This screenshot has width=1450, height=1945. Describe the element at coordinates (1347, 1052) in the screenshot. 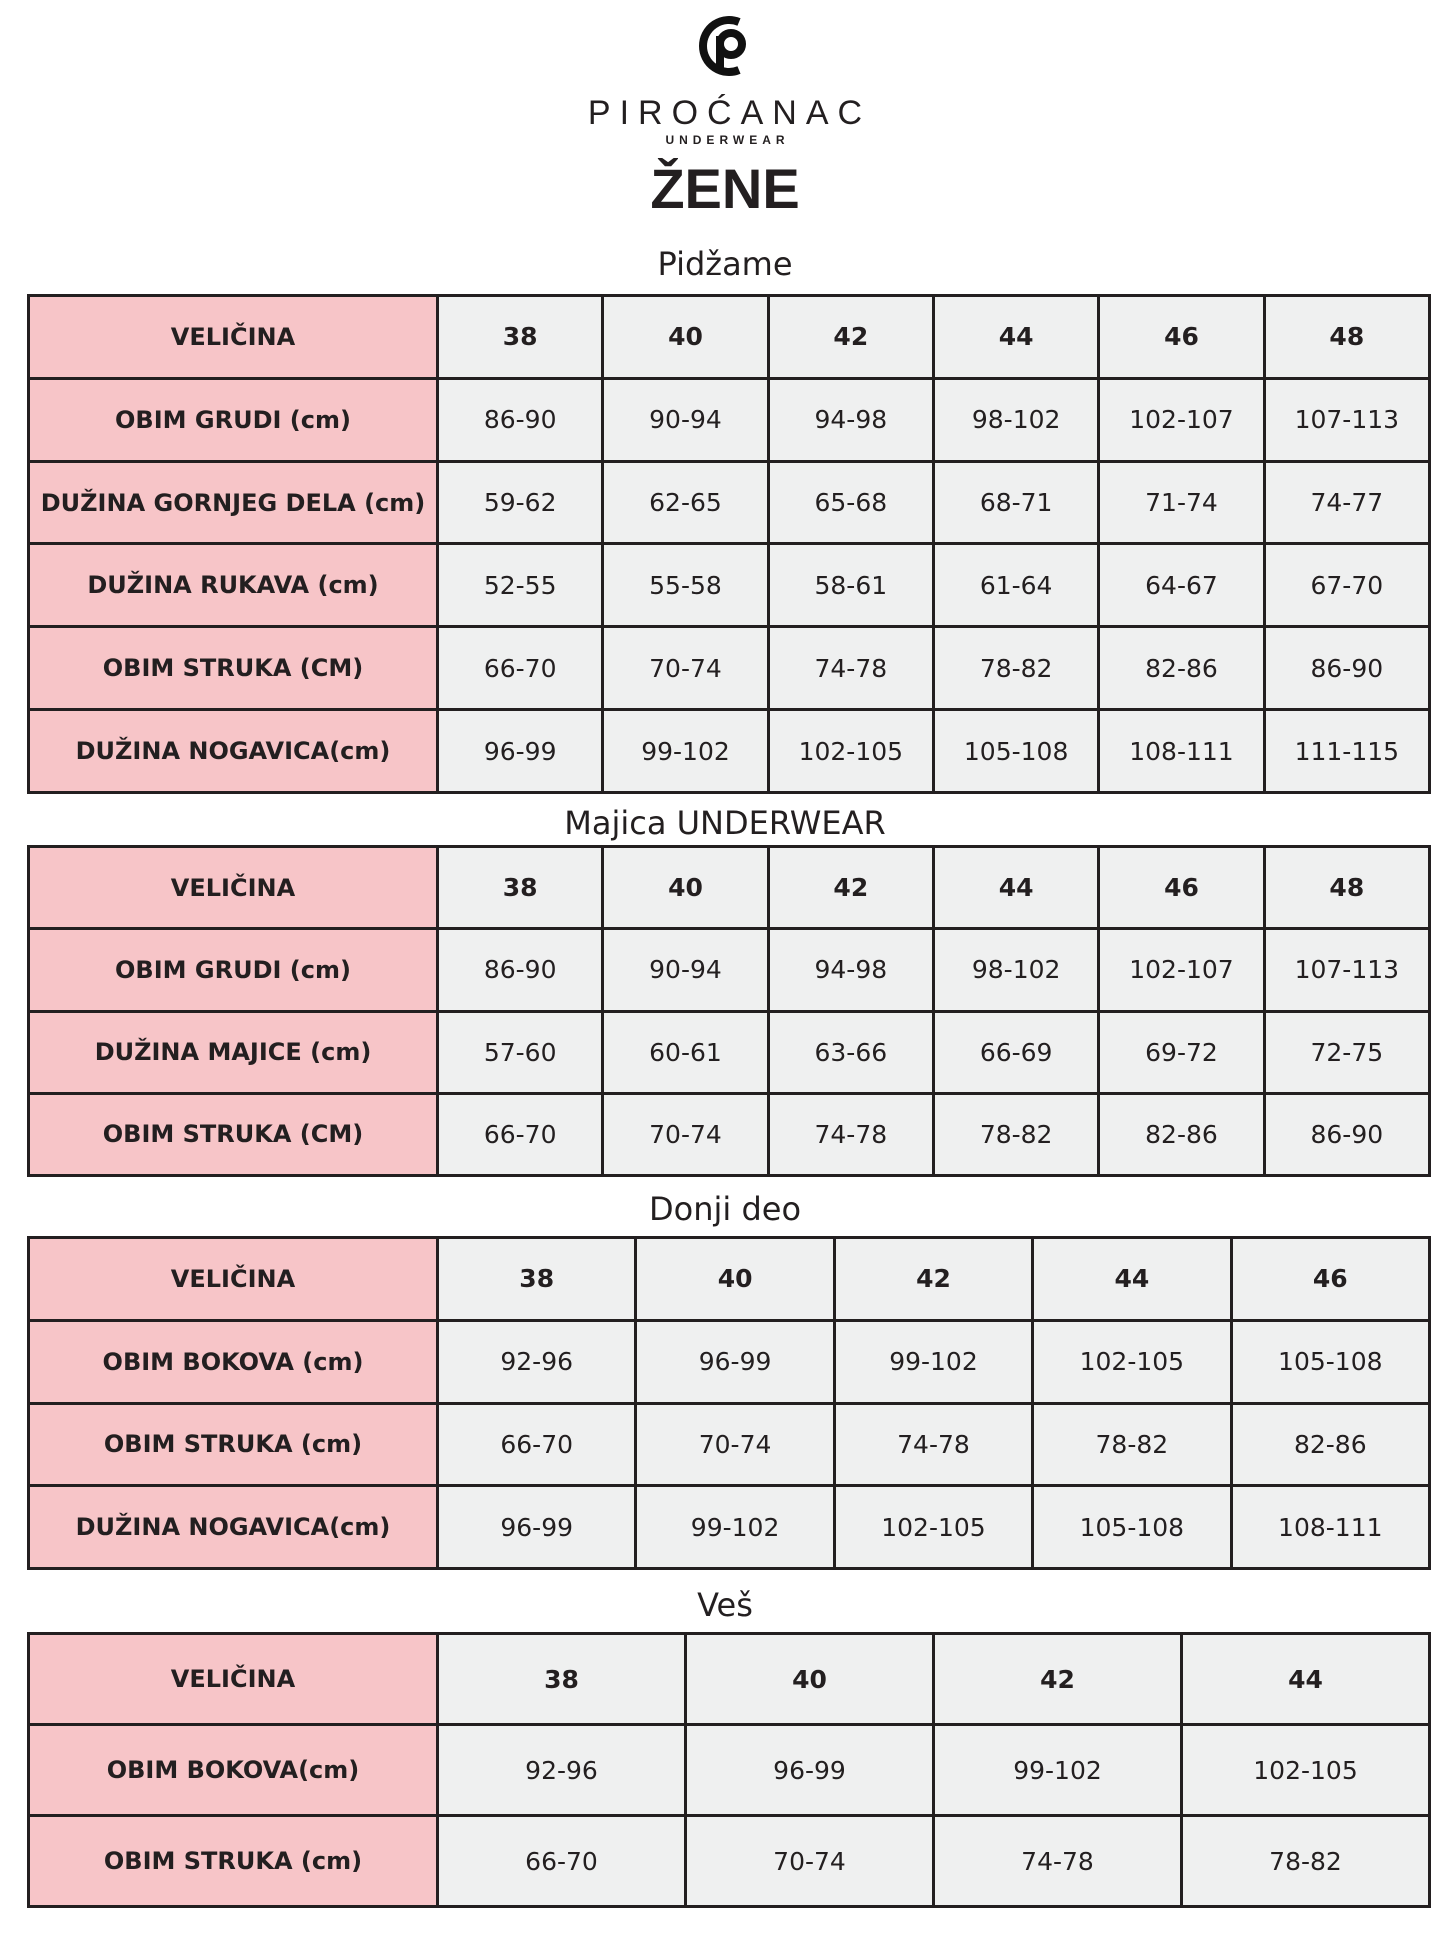

I see `value-cell: 72-75` at that location.